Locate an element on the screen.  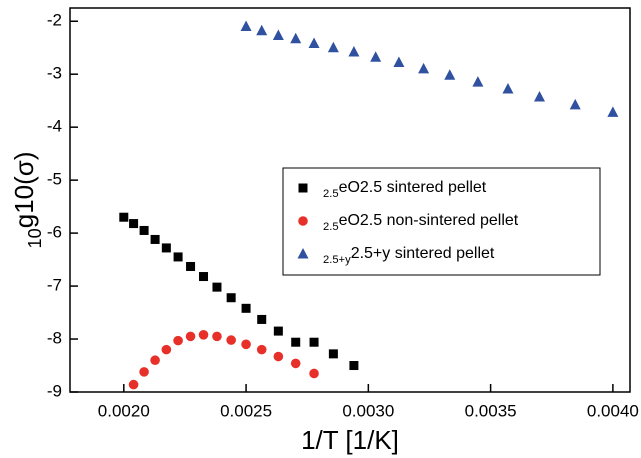
legend-box is located at coordinates (441, 221).